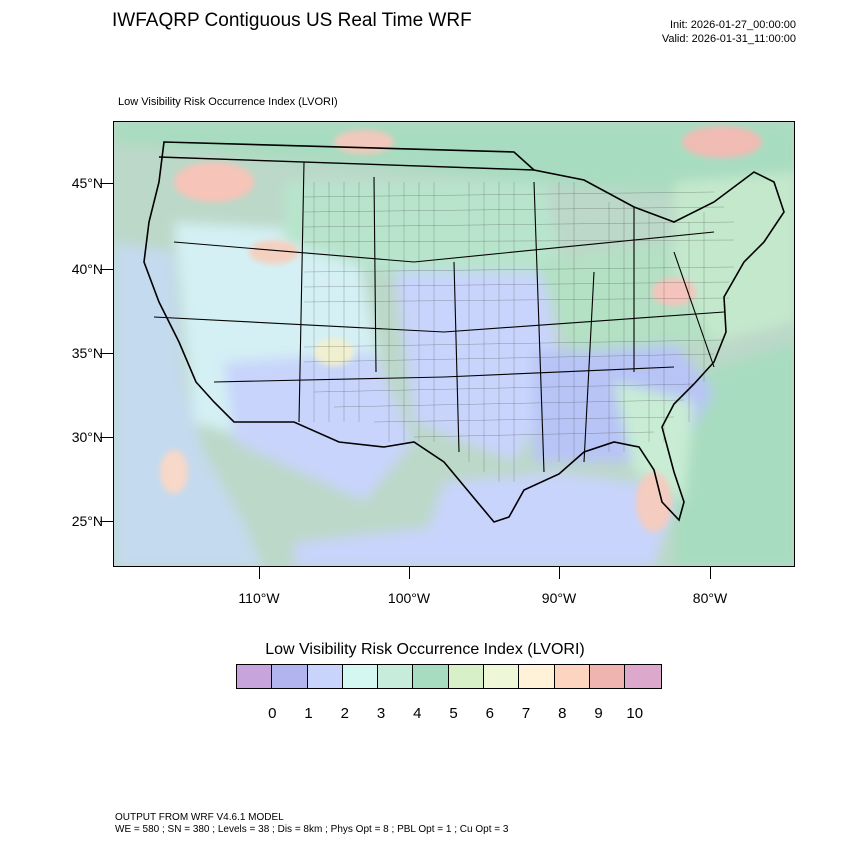  What do you see at coordinates (526, 713) in the screenshot?
I see `legend-tick-label: 7` at bounding box center [526, 713].